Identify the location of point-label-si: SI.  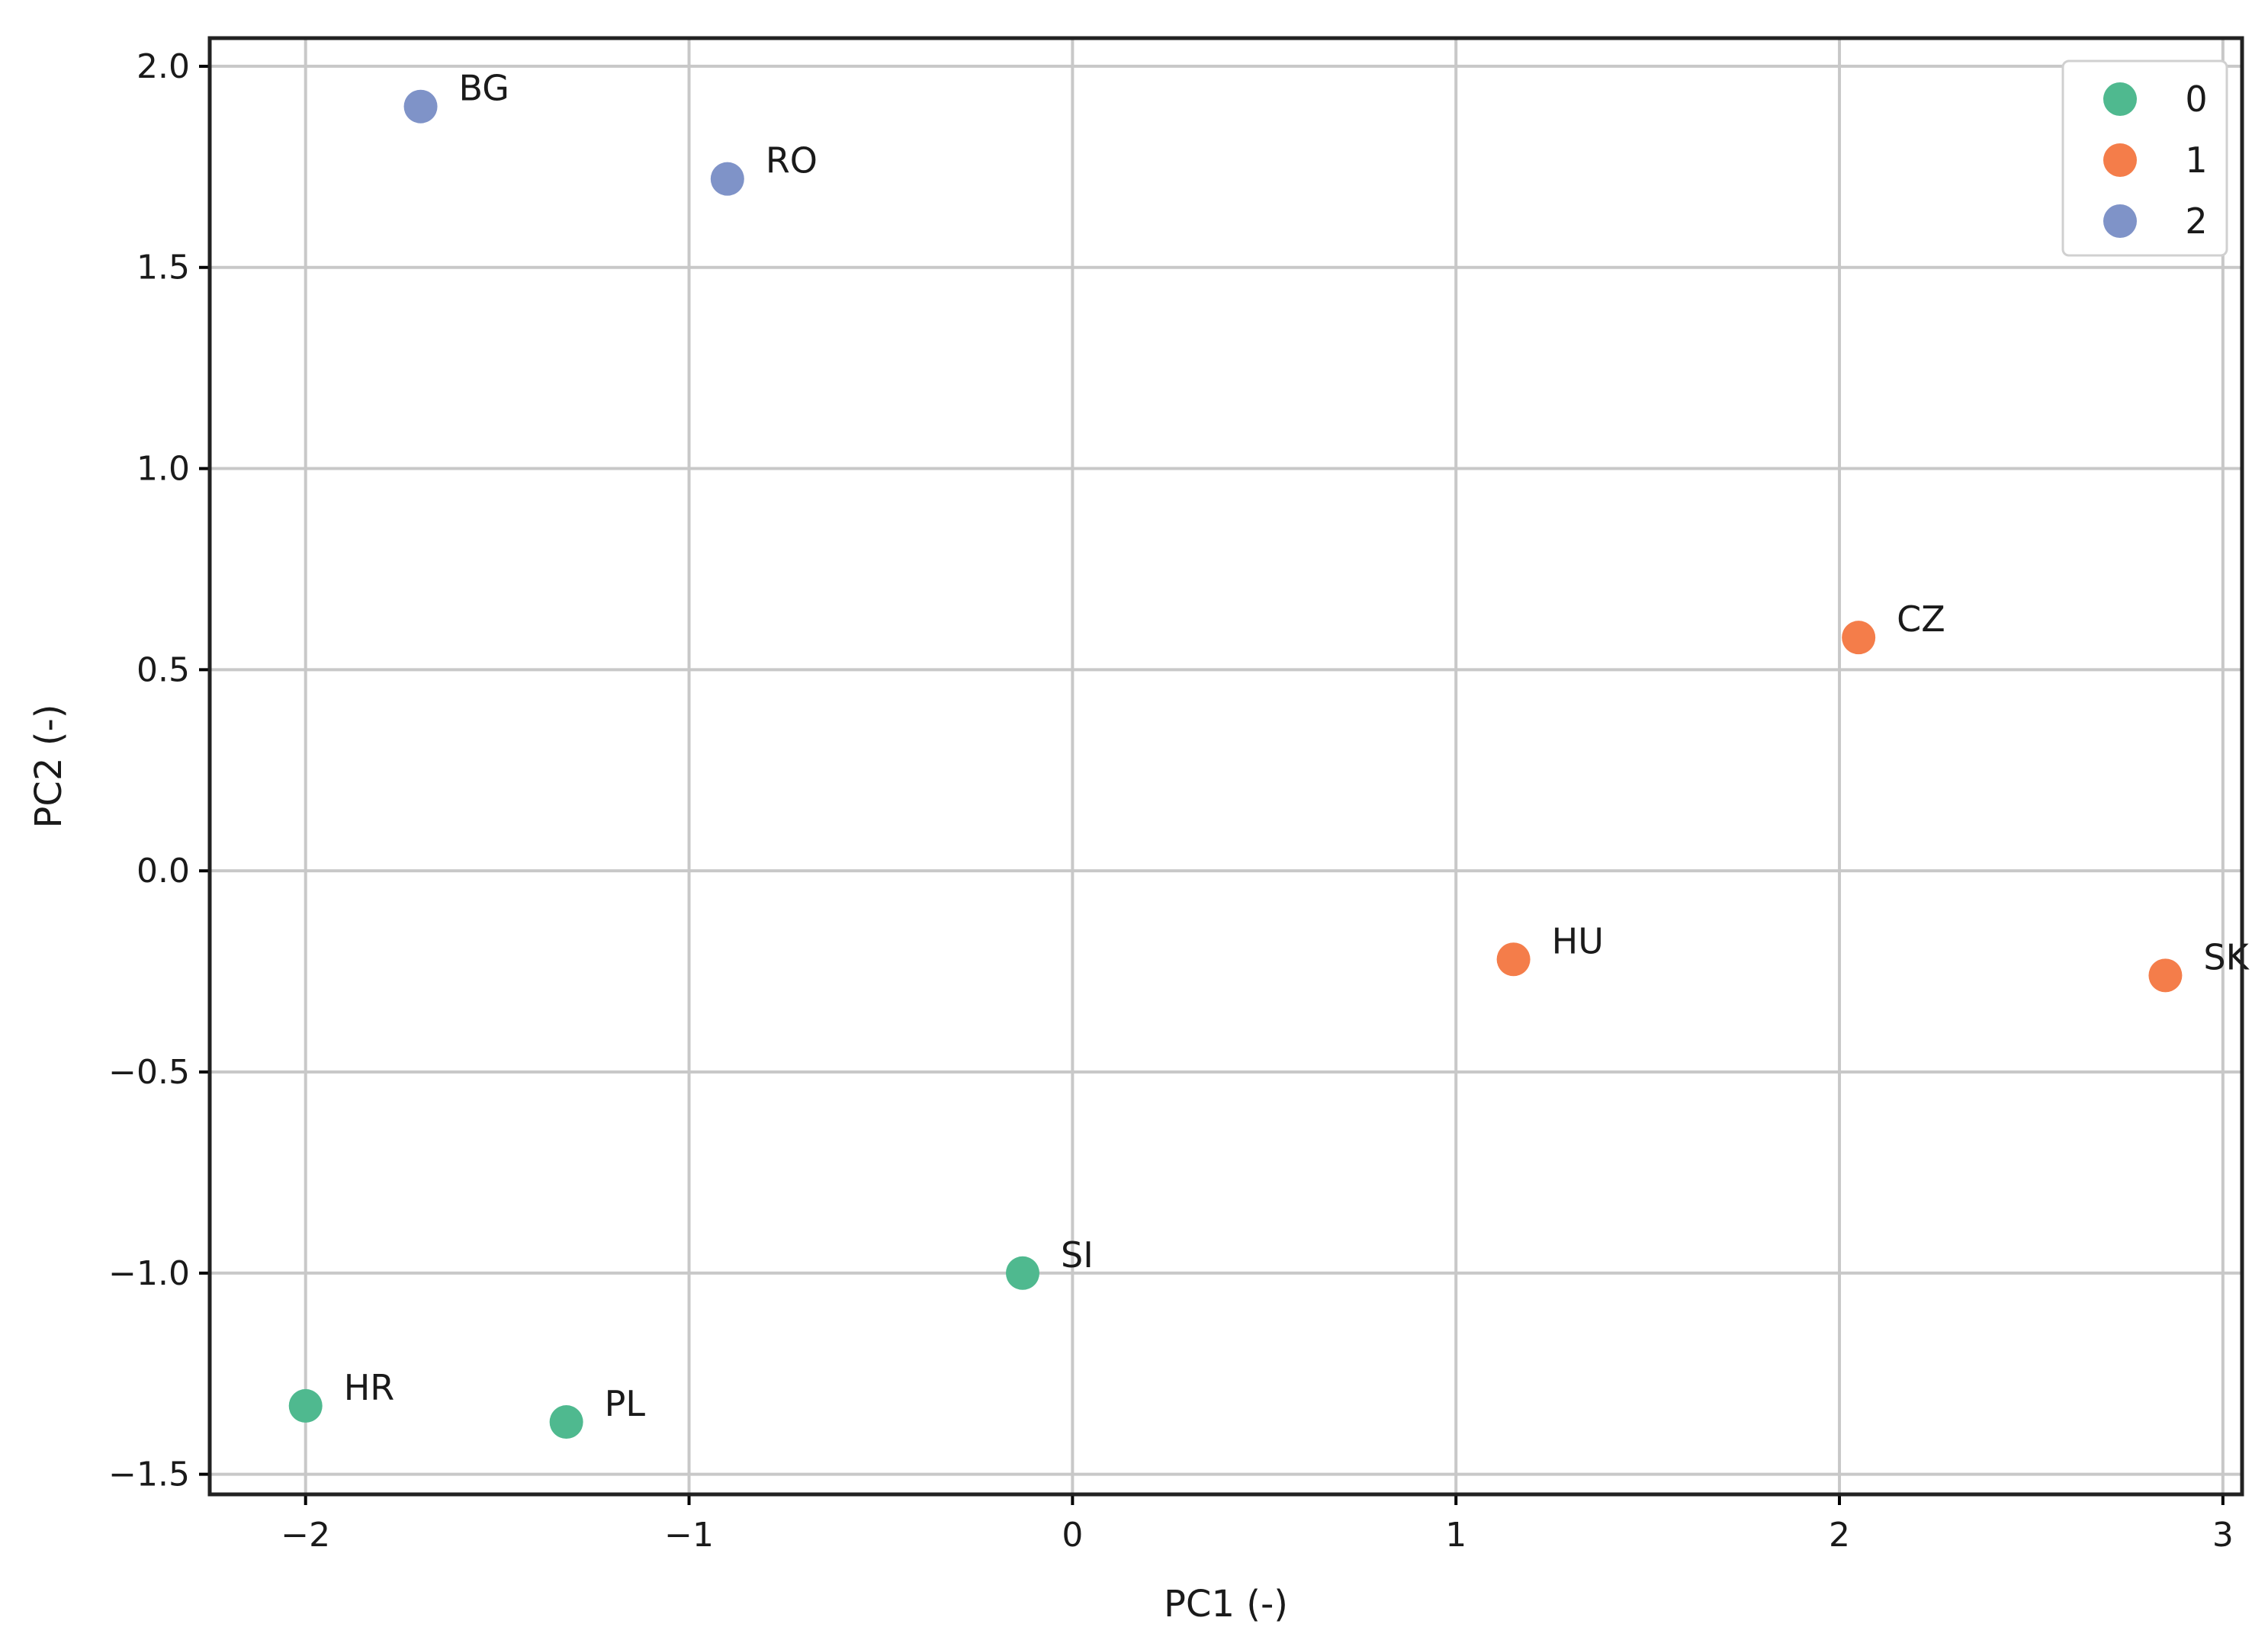
(1077, 1255).